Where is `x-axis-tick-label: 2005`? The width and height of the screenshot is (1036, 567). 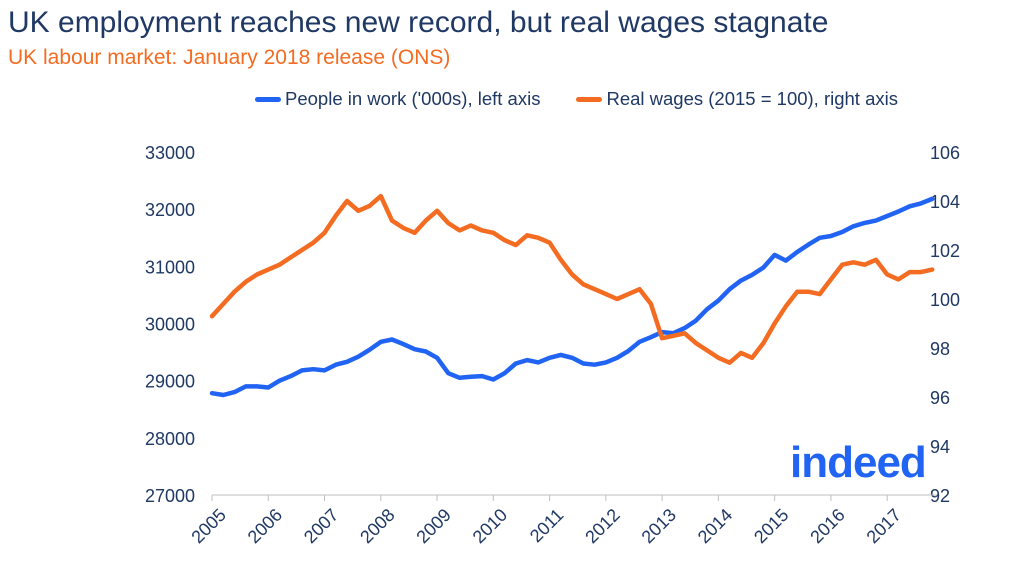 x-axis-tick-label: 2005 is located at coordinates (208, 526).